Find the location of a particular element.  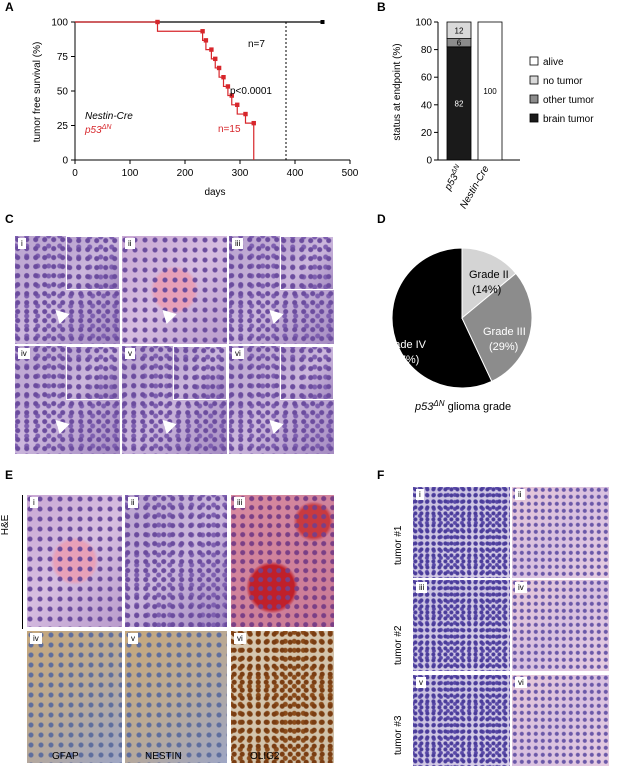

bar-label-other-tumor: 6 is located at coordinates (459, 43).